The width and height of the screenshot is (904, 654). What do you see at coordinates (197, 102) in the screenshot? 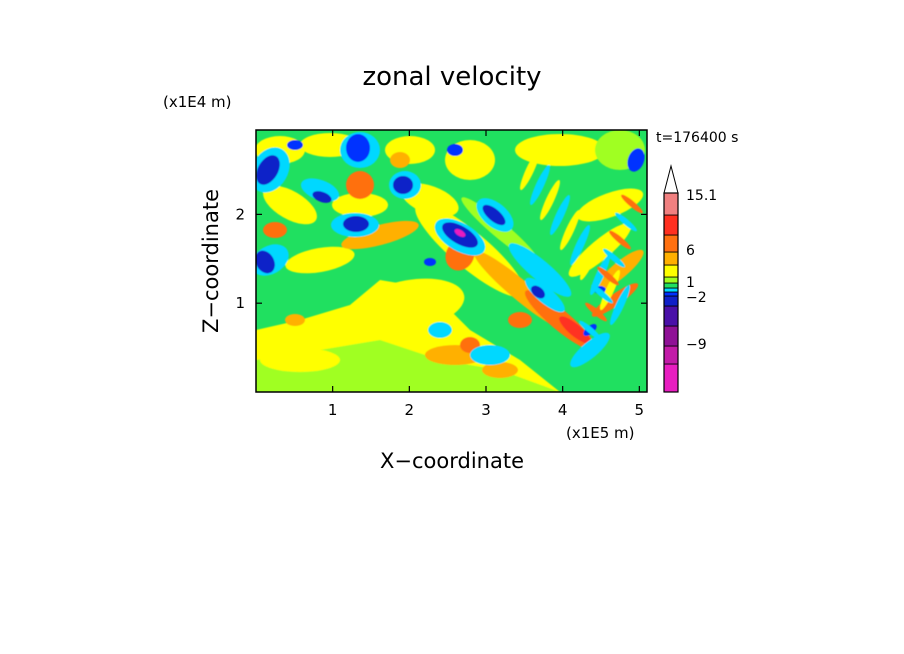
I see `y-unit-label: (x1E4 m)` at bounding box center [197, 102].